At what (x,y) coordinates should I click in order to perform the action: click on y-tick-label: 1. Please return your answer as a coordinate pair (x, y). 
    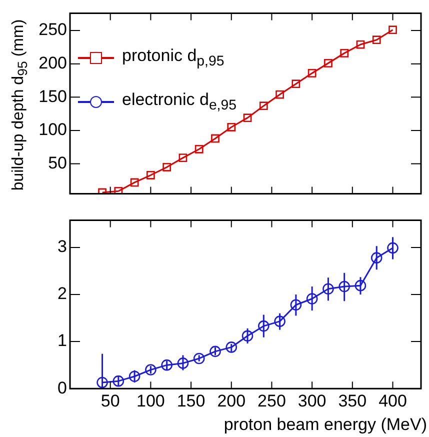
    Looking at the image, I should click on (62, 340).